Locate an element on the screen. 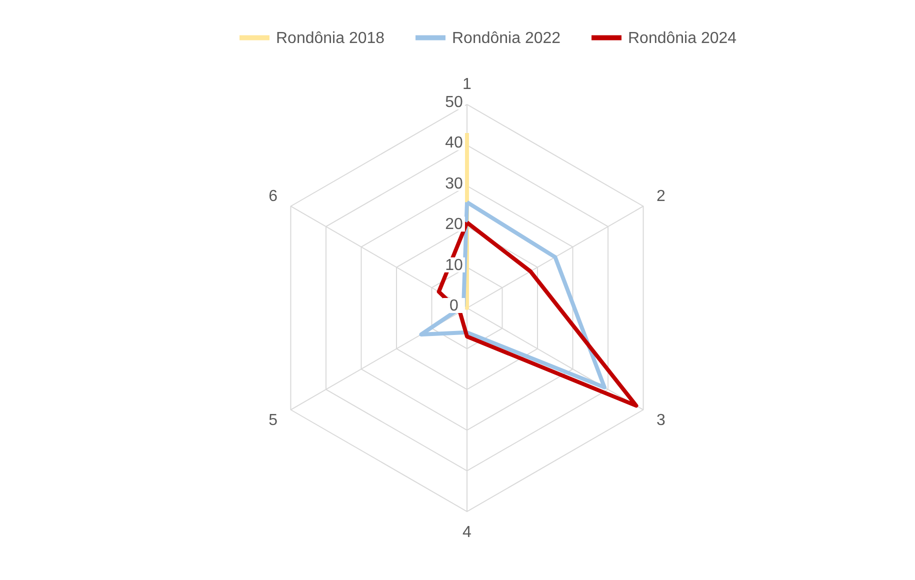 The height and width of the screenshot is (580, 915). spoke-label: 3 is located at coordinates (661, 420).